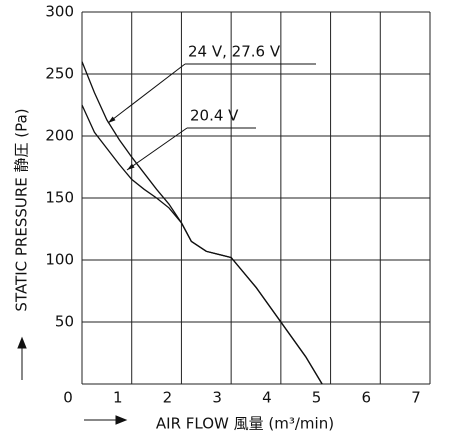 The width and height of the screenshot is (450, 440). What do you see at coordinates (72, 380) in the screenshot?
I see `axis-arrows` at bounding box center [72, 380].